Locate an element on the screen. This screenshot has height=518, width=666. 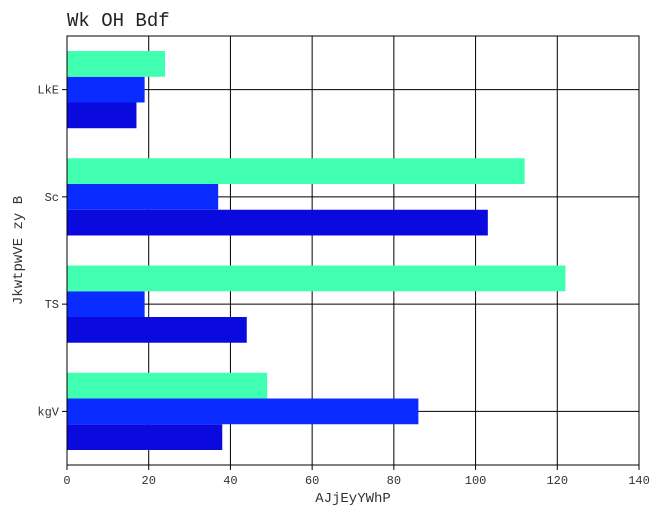
x-tick-label: 100 is located at coordinates (476, 481).